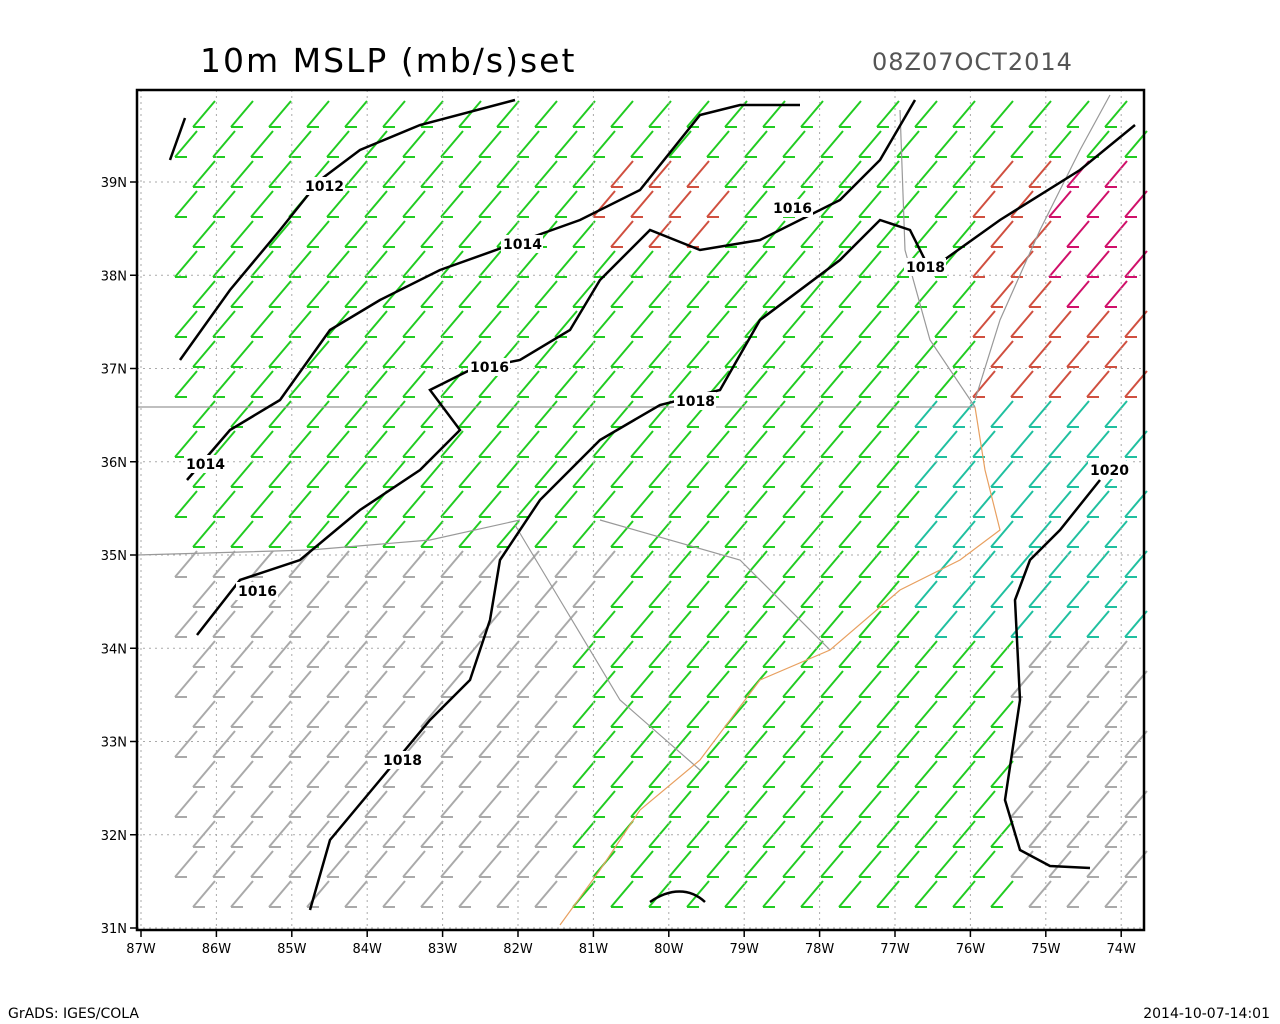  What do you see at coordinates (114, 929) in the screenshot?
I see `y-tick-label: 31N` at bounding box center [114, 929].